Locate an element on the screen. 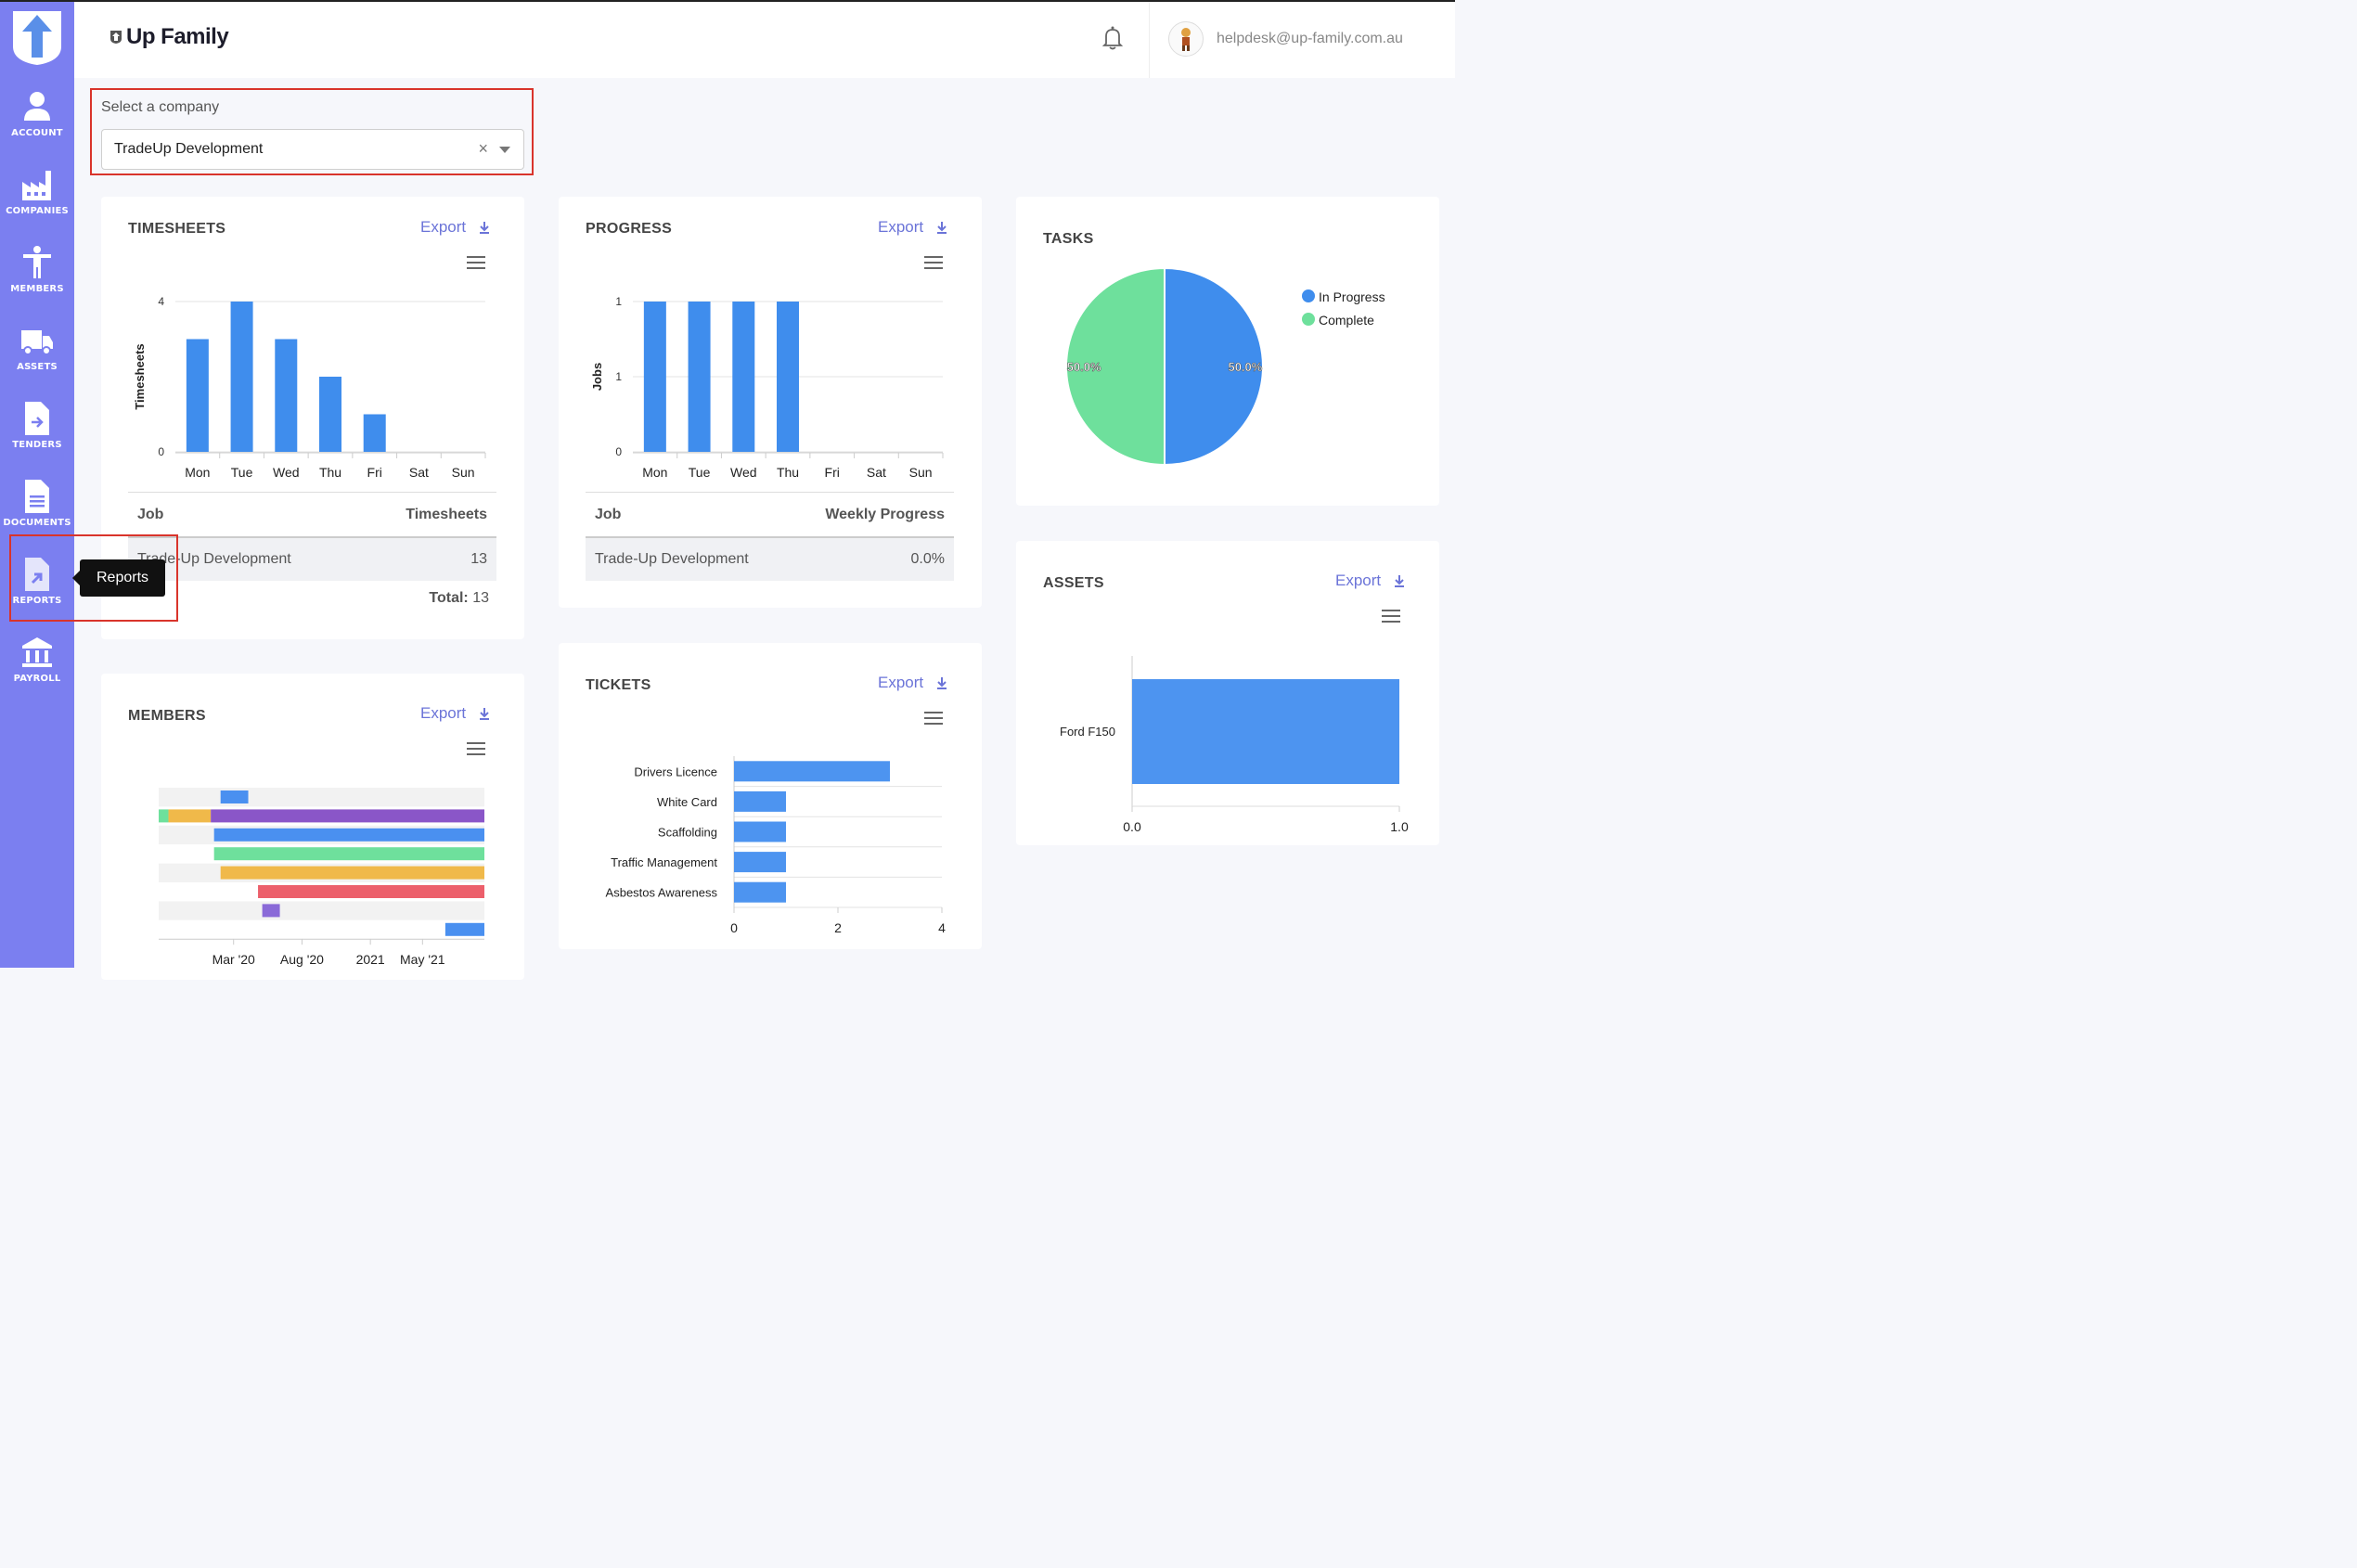 This screenshot has height=1568, width=2357. y-axis-label: Jobs is located at coordinates (597, 377).